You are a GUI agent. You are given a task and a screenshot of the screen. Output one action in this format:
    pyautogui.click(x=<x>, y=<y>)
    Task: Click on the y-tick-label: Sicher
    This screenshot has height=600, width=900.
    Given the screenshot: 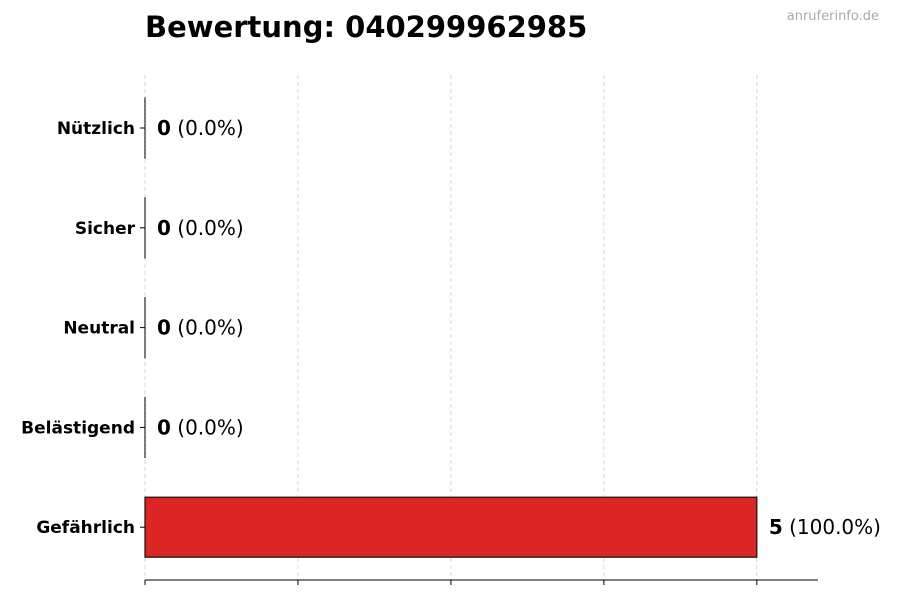 What is the action you would take?
    pyautogui.click(x=105, y=229)
    